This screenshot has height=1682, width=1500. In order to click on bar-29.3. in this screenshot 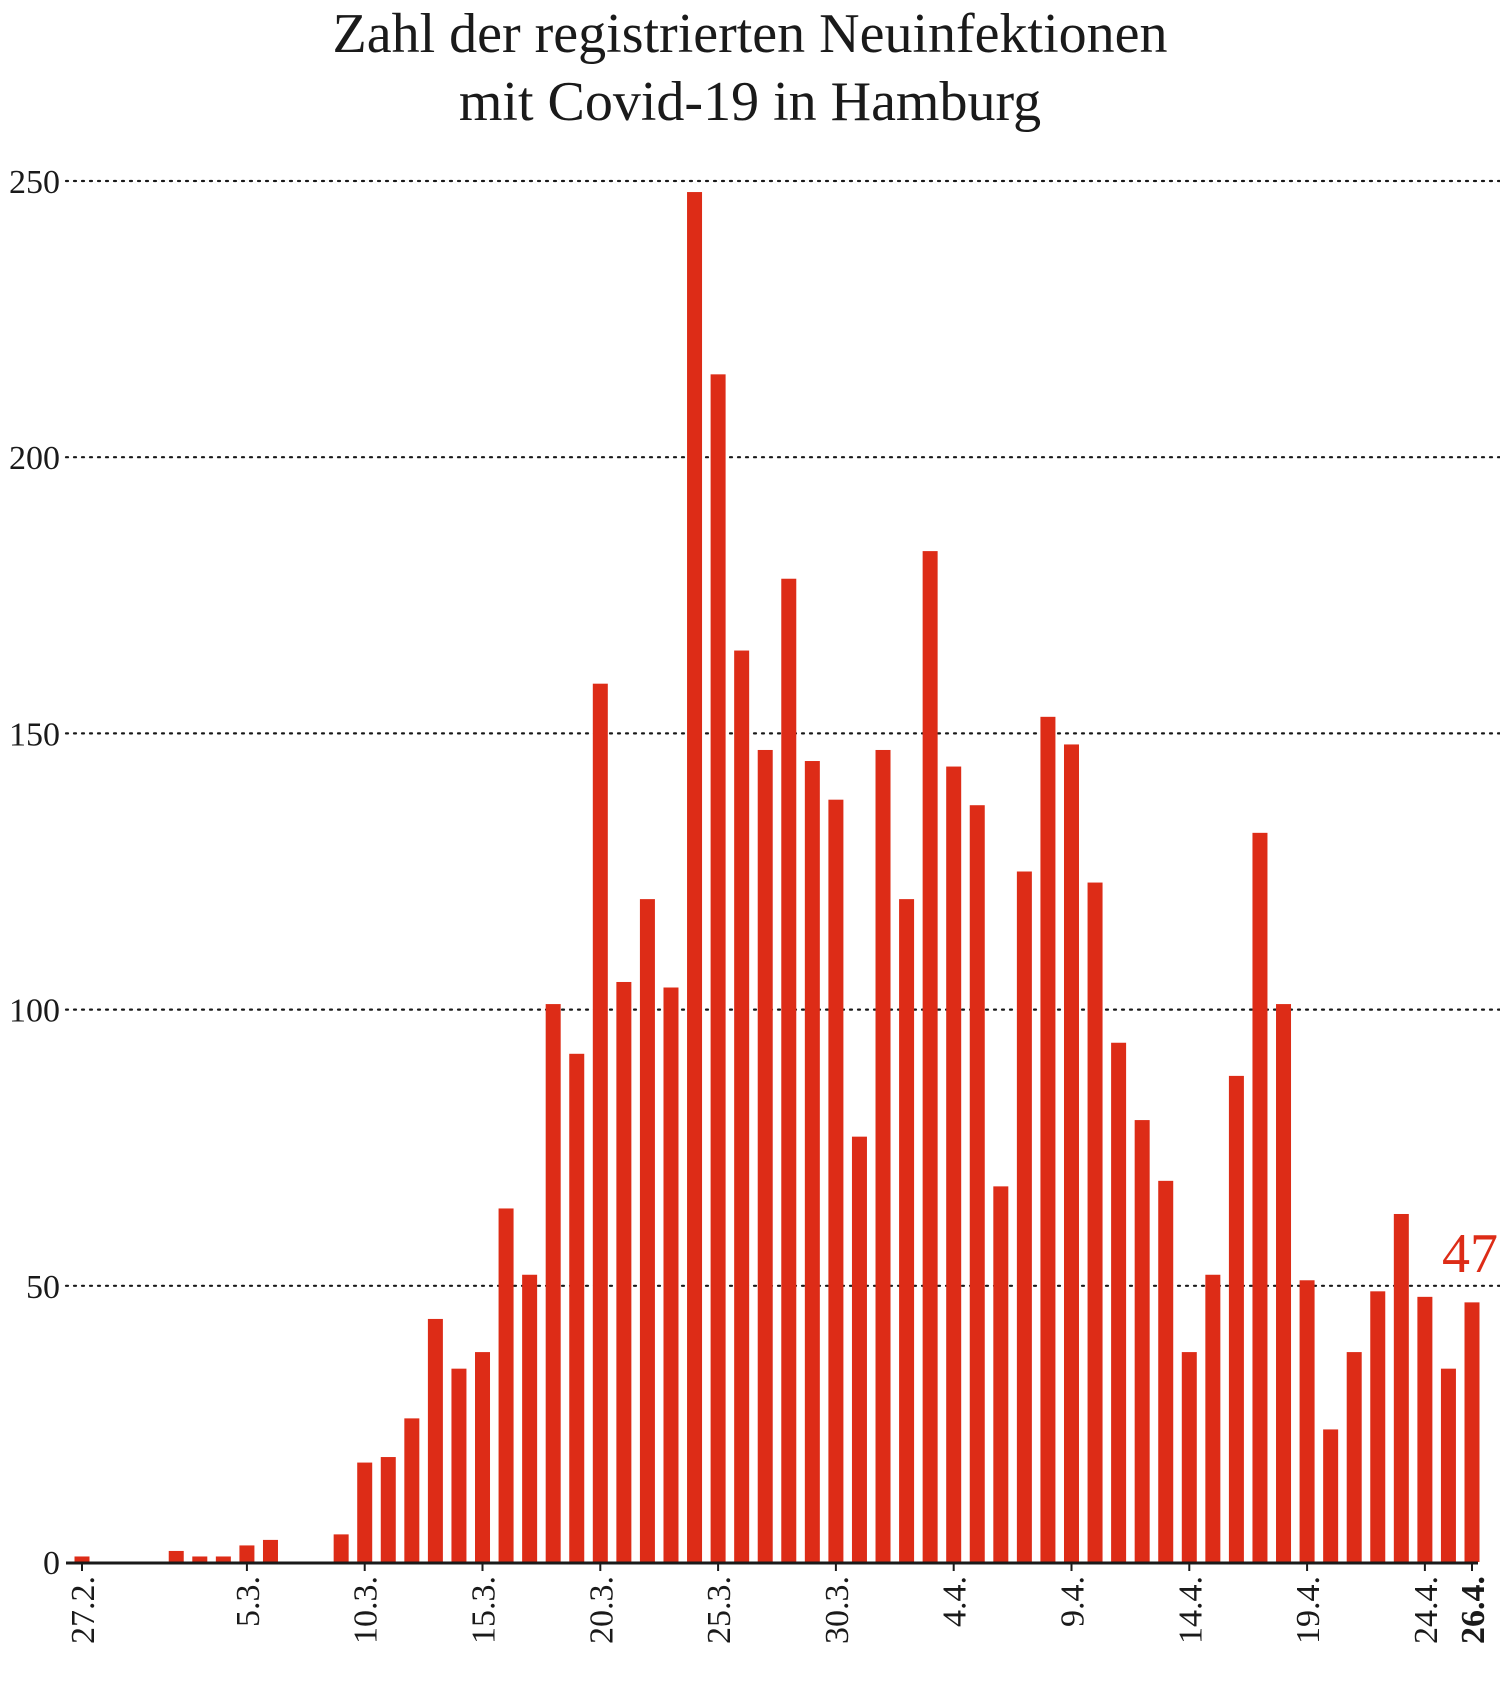, I will do `click(812, 1161)`.